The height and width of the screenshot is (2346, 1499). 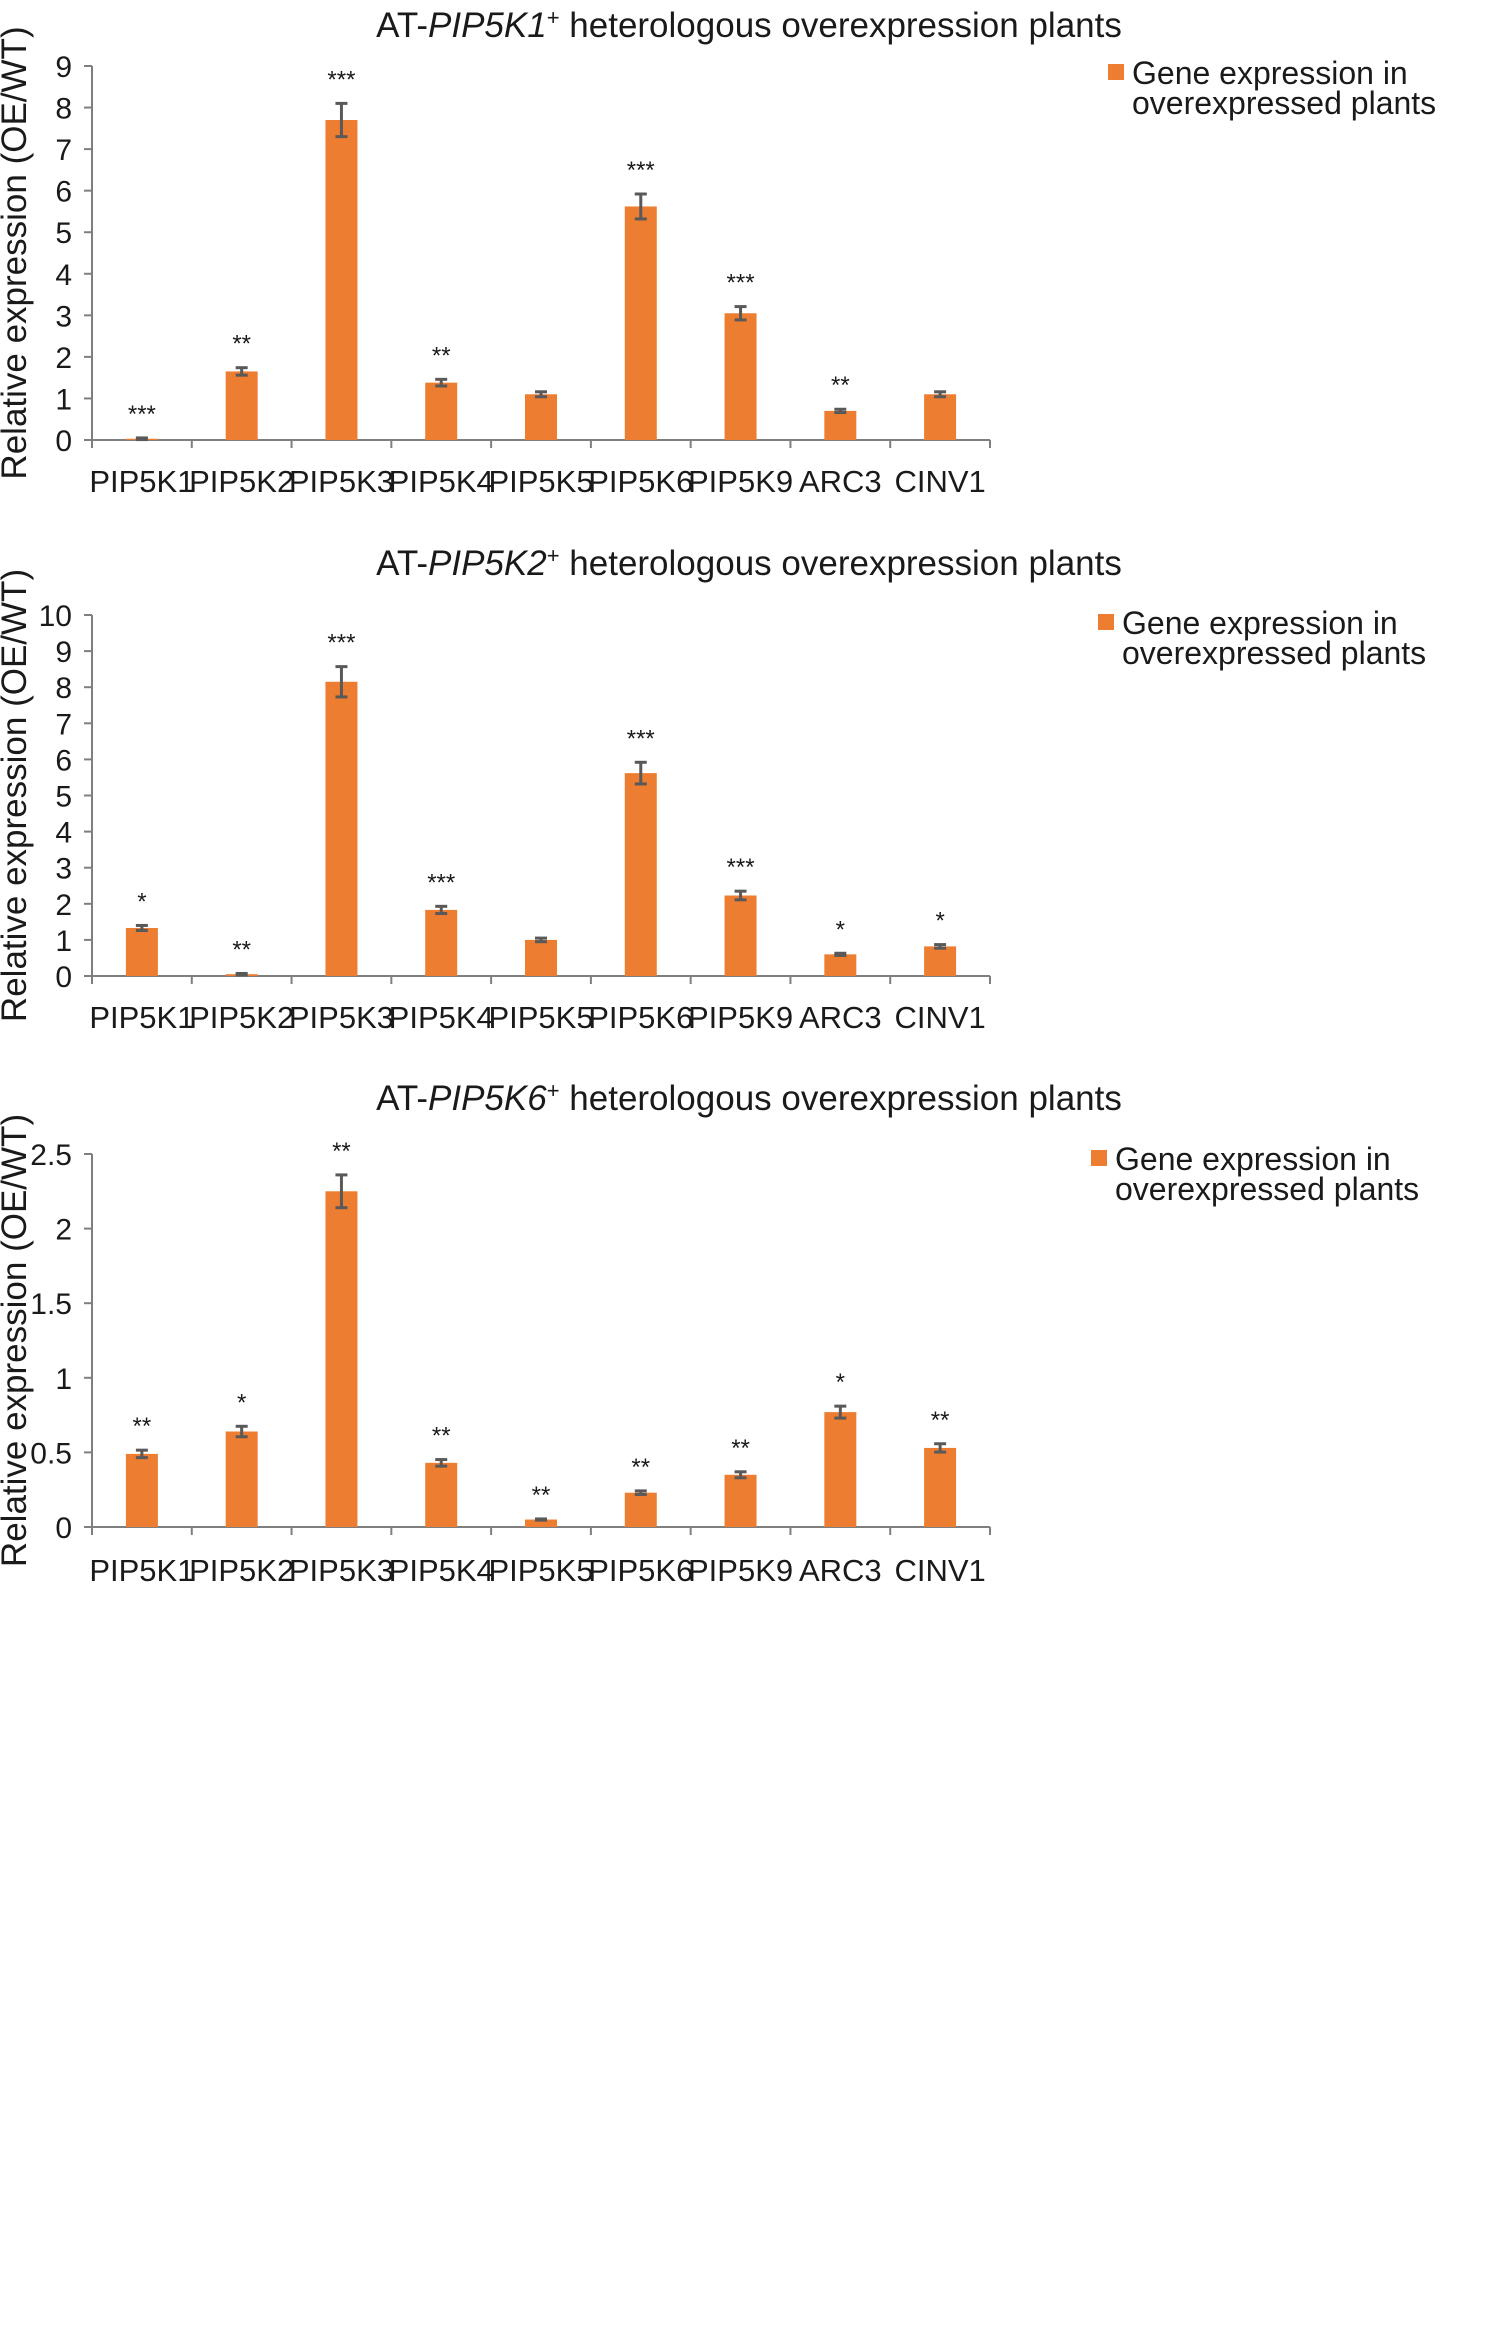 What do you see at coordinates (51, 1453) in the screenshot?
I see `y-tick-label: 0.5` at bounding box center [51, 1453].